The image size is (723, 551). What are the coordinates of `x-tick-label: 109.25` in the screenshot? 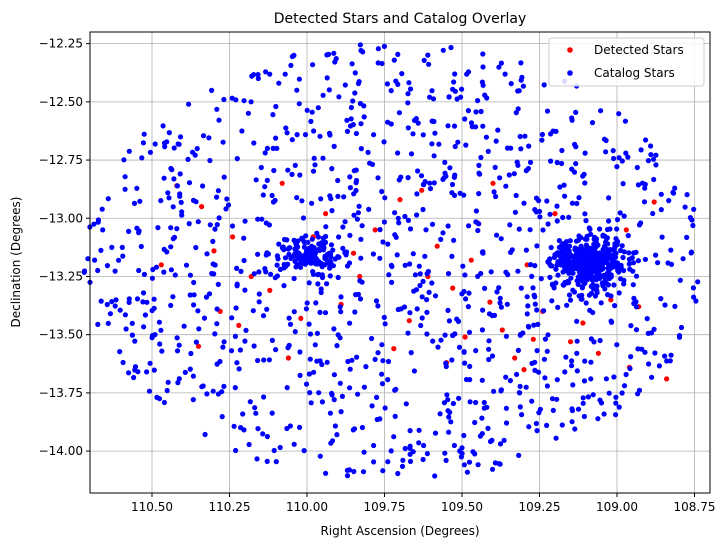 It's located at (540, 507).